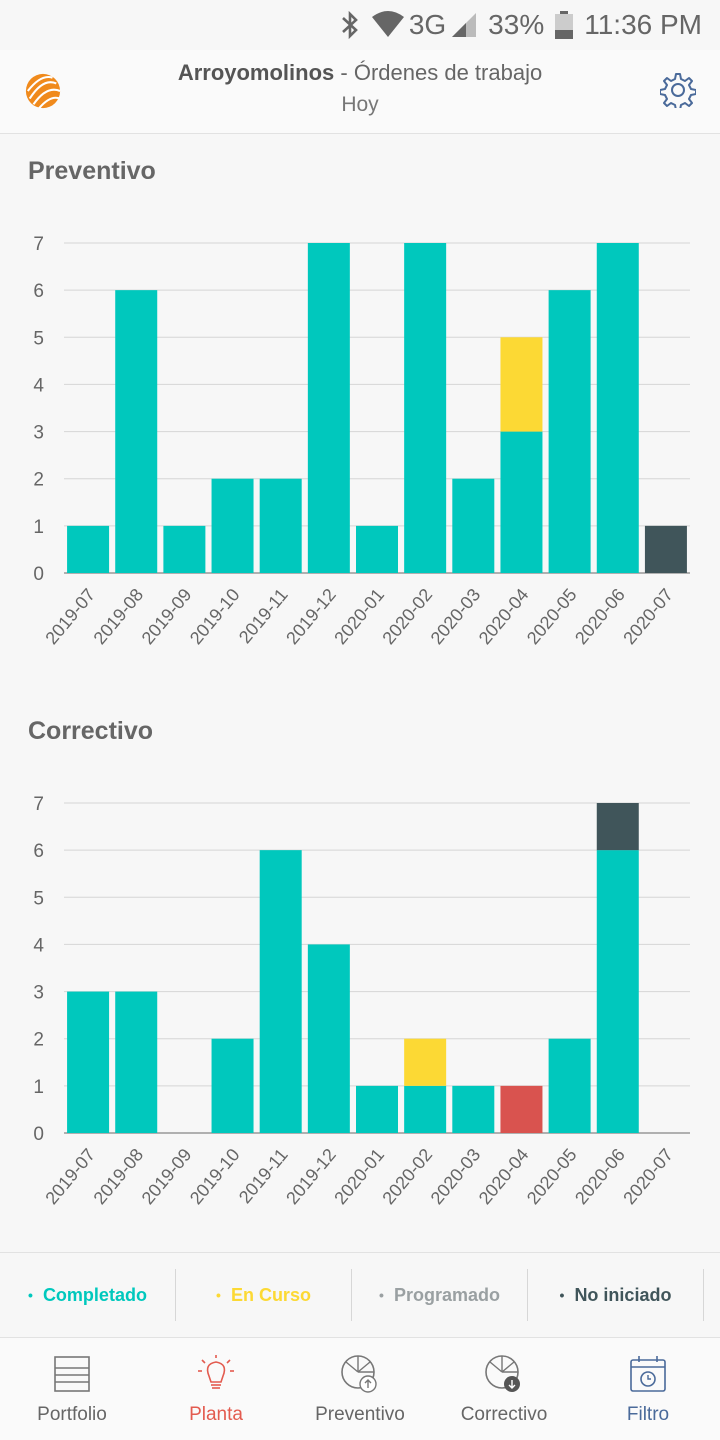  I want to click on signal-icon, so click(464, 25).